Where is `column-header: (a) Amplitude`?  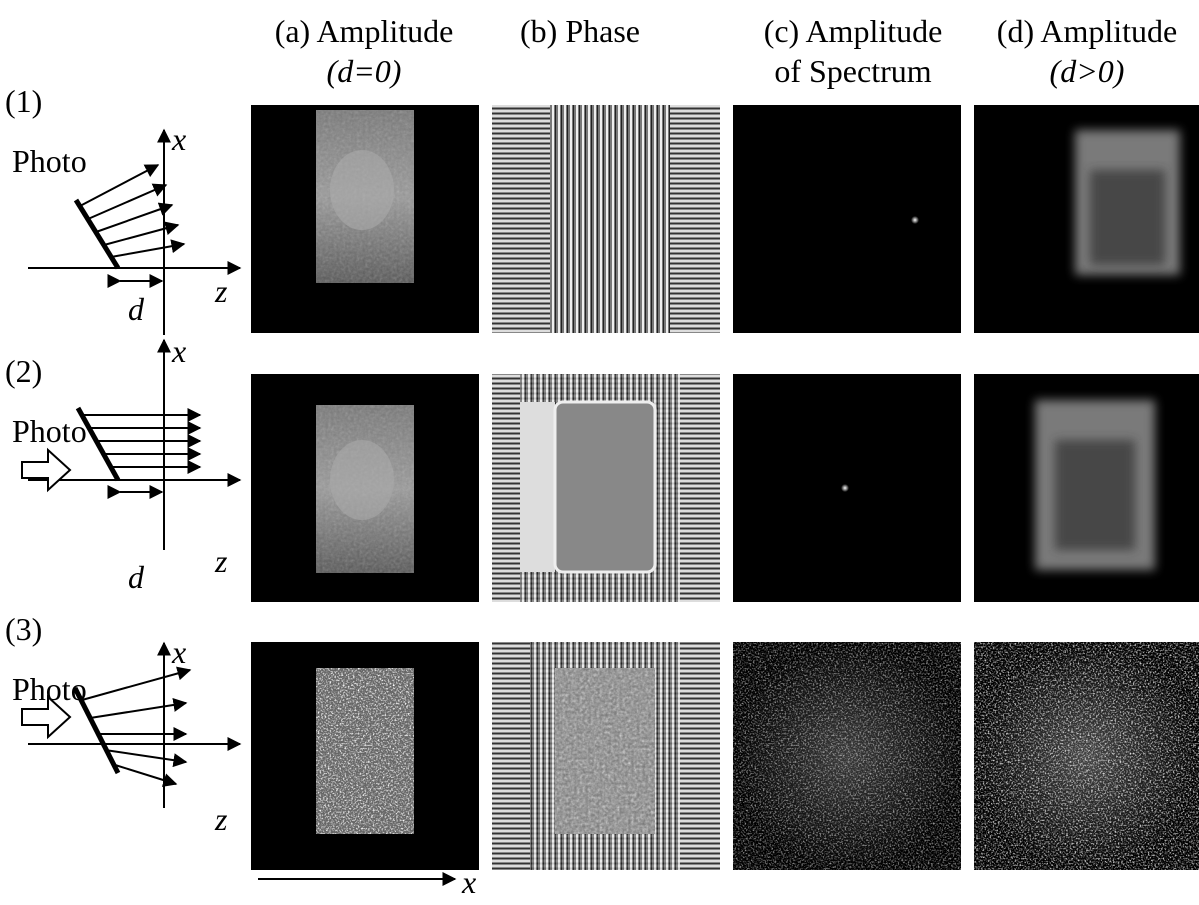
column-header: (a) Amplitude is located at coordinates (364, 31).